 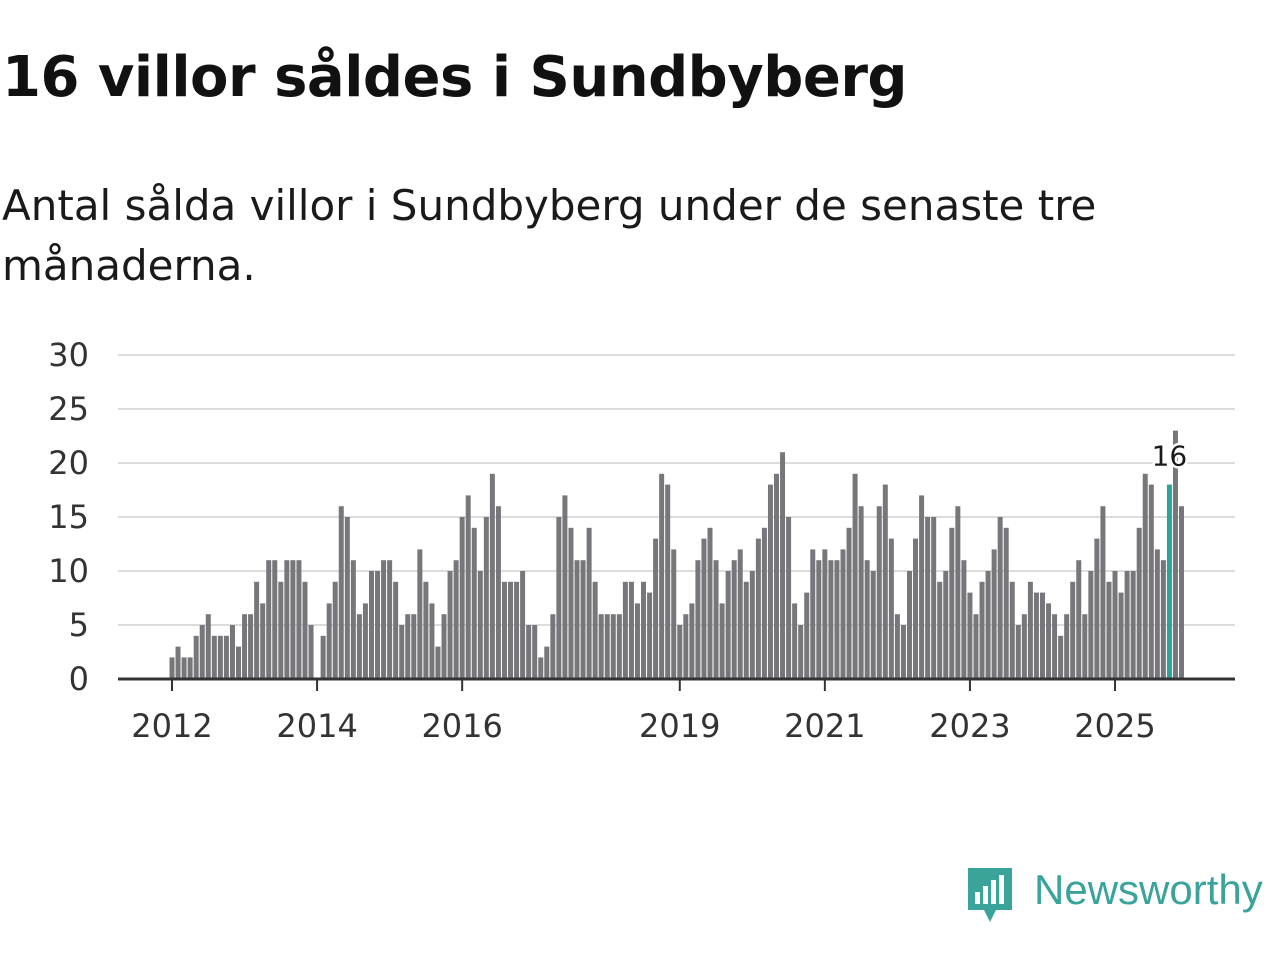 What do you see at coordinates (1170, 456) in the screenshot?
I see `data-label: 16` at bounding box center [1170, 456].